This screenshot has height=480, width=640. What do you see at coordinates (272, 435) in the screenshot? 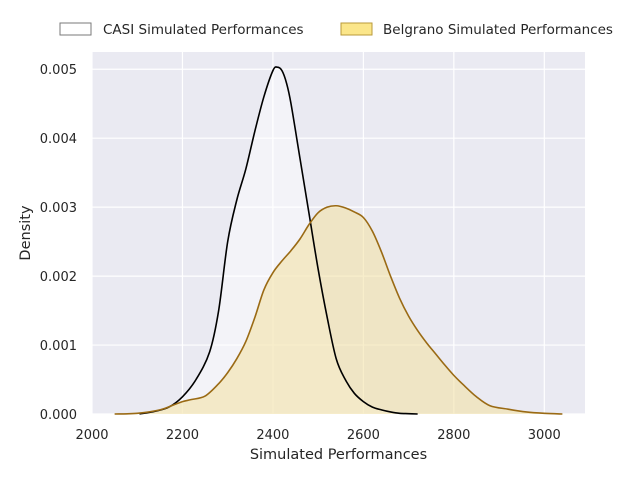
I see `x-tick-label: 2400` at bounding box center [272, 435].